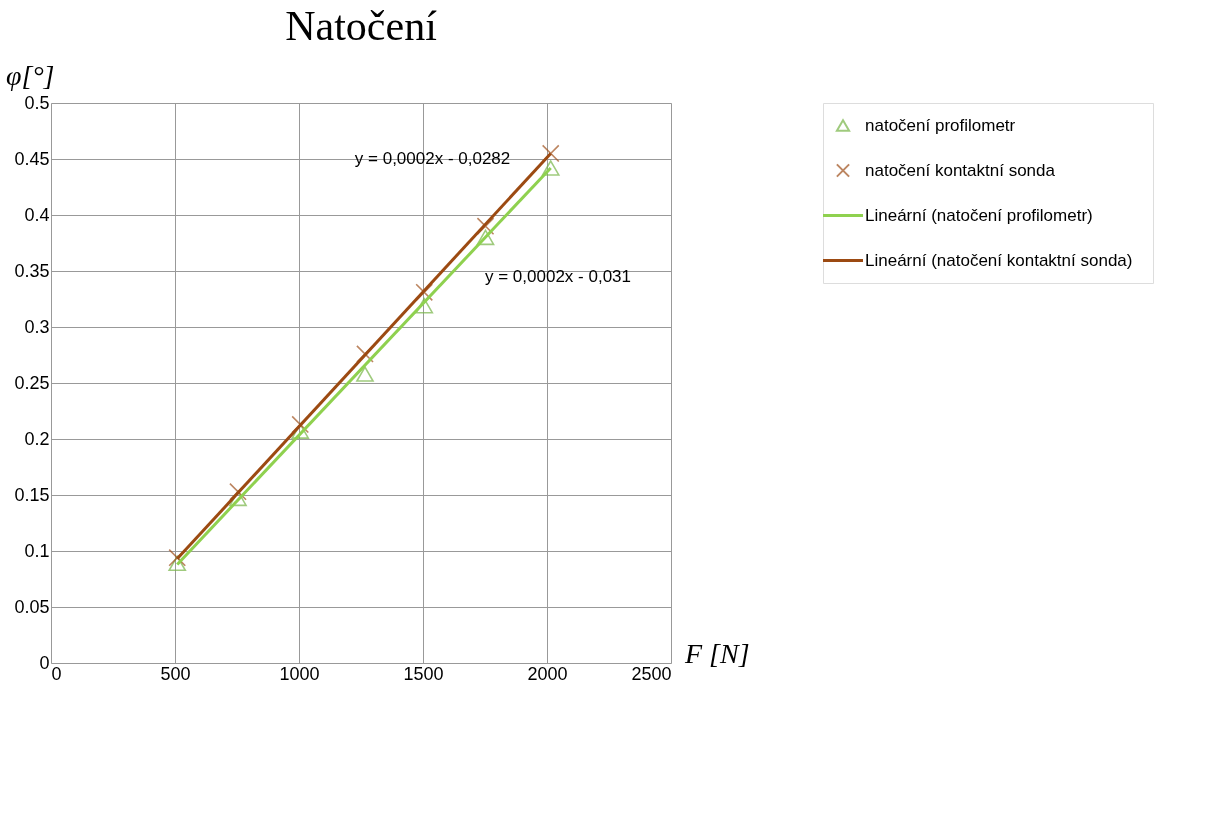 This screenshot has height=832, width=1221. Describe the element at coordinates (432, 158) in the screenshot. I see `annotation: y = 0,0002x - 0,0282` at that location.